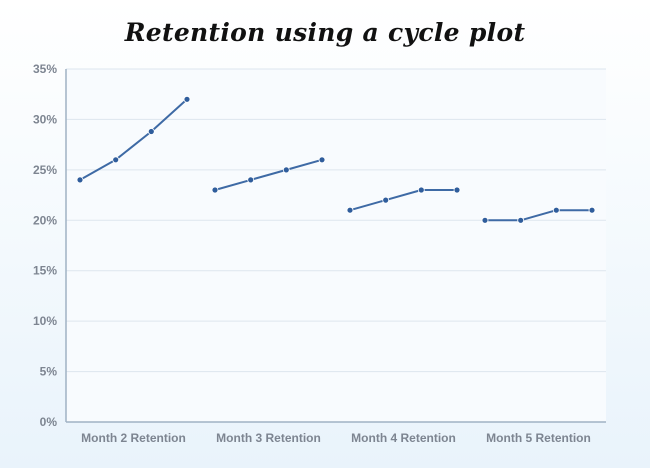  I want to click on y-tick-label: 0%, so click(49, 422).